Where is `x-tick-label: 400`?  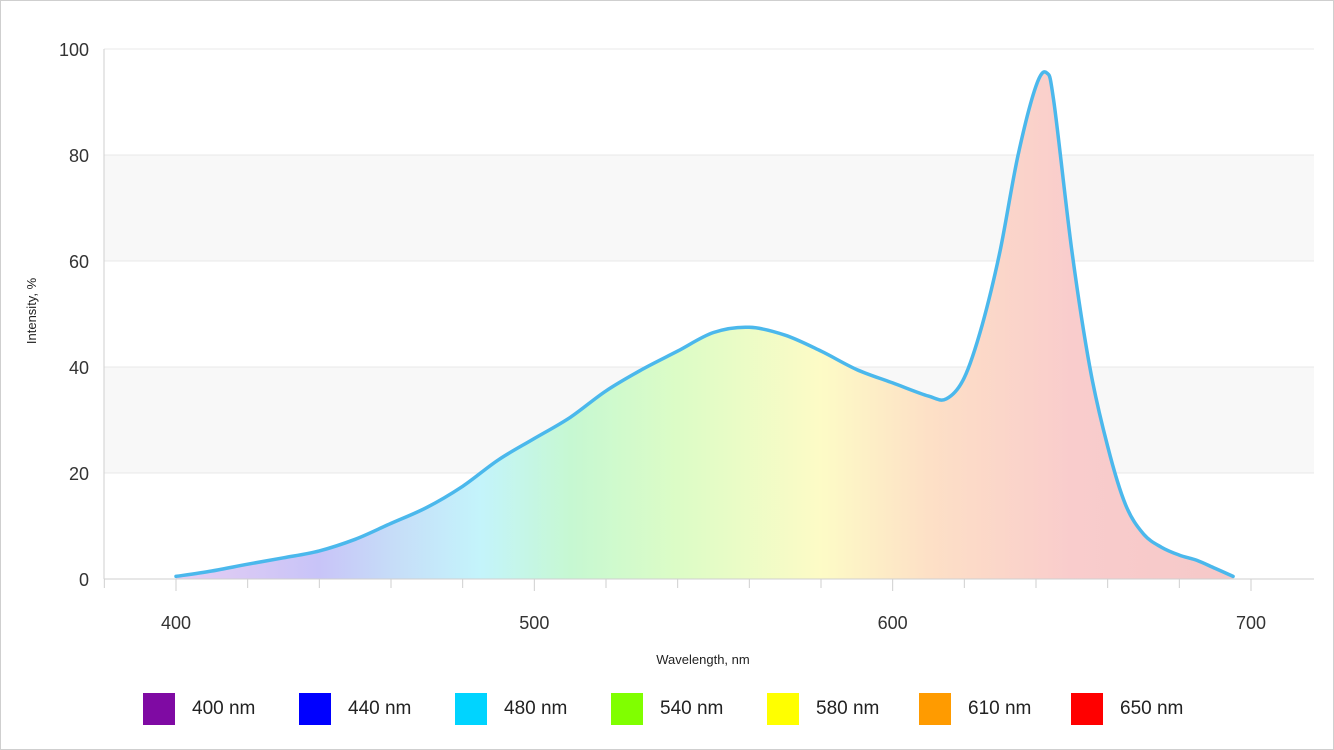 x-tick-label: 400 is located at coordinates (176, 623).